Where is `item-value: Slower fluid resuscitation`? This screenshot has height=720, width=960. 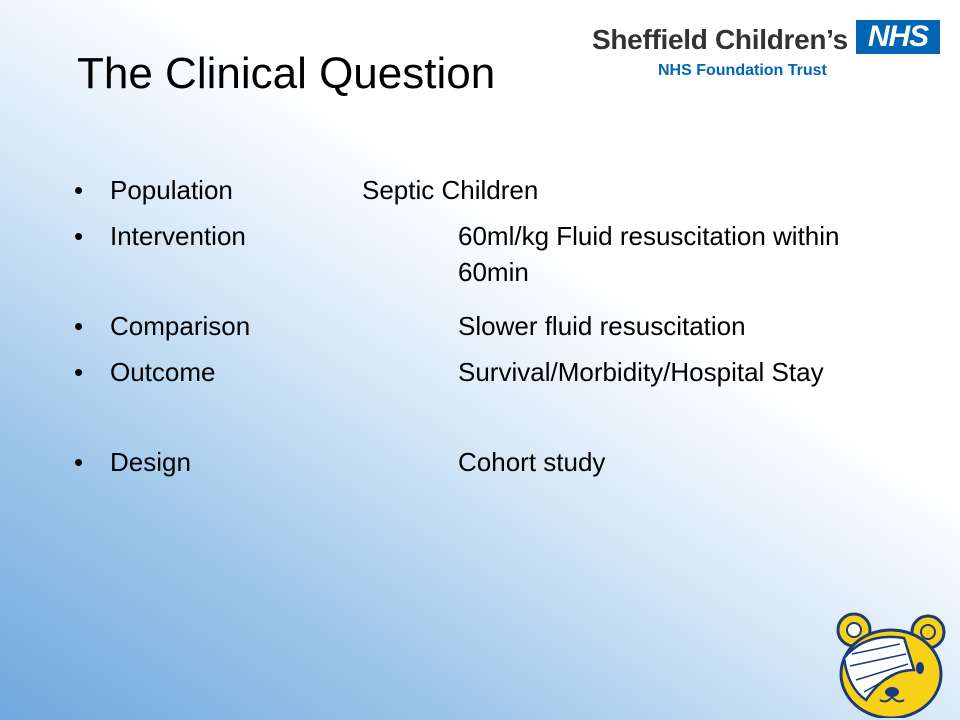 item-value: Slower fluid resuscitation is located at coordinates (602, 326).